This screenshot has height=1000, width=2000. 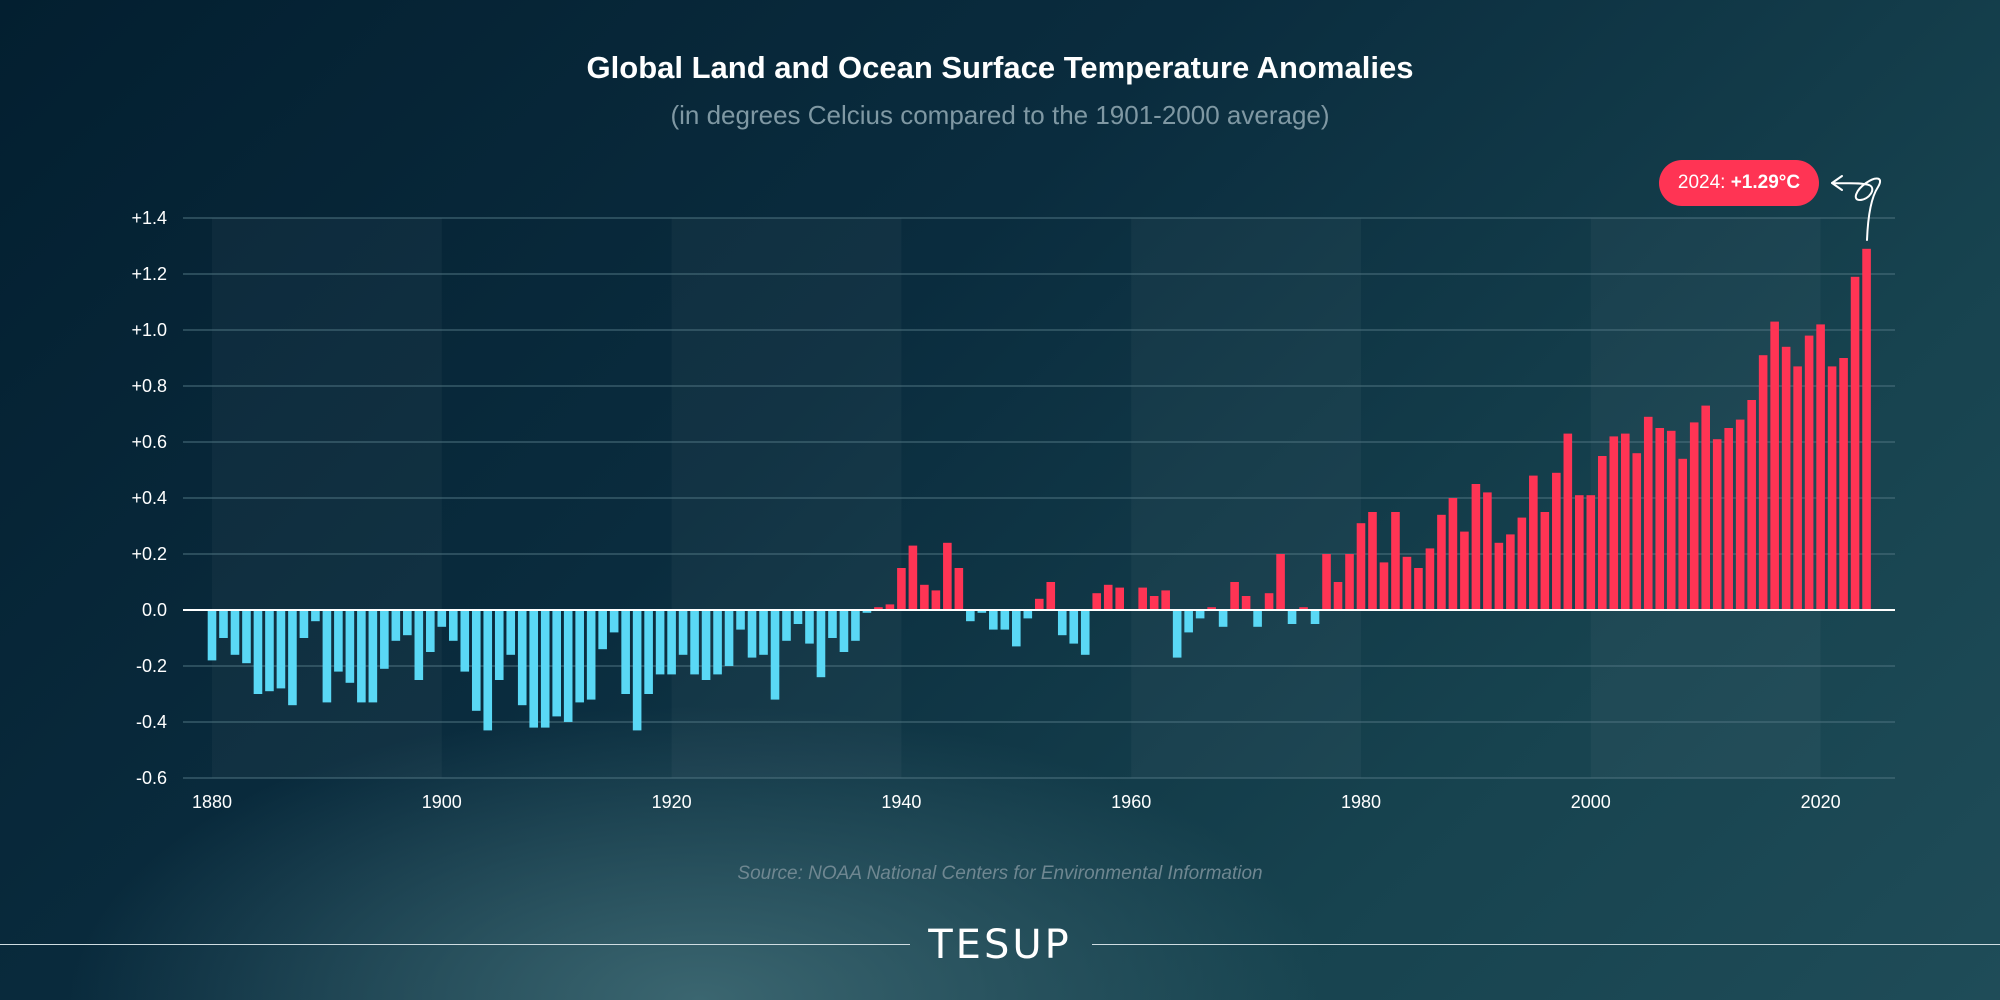 I want to click on bar-1962, so click(x=1154, y=603).